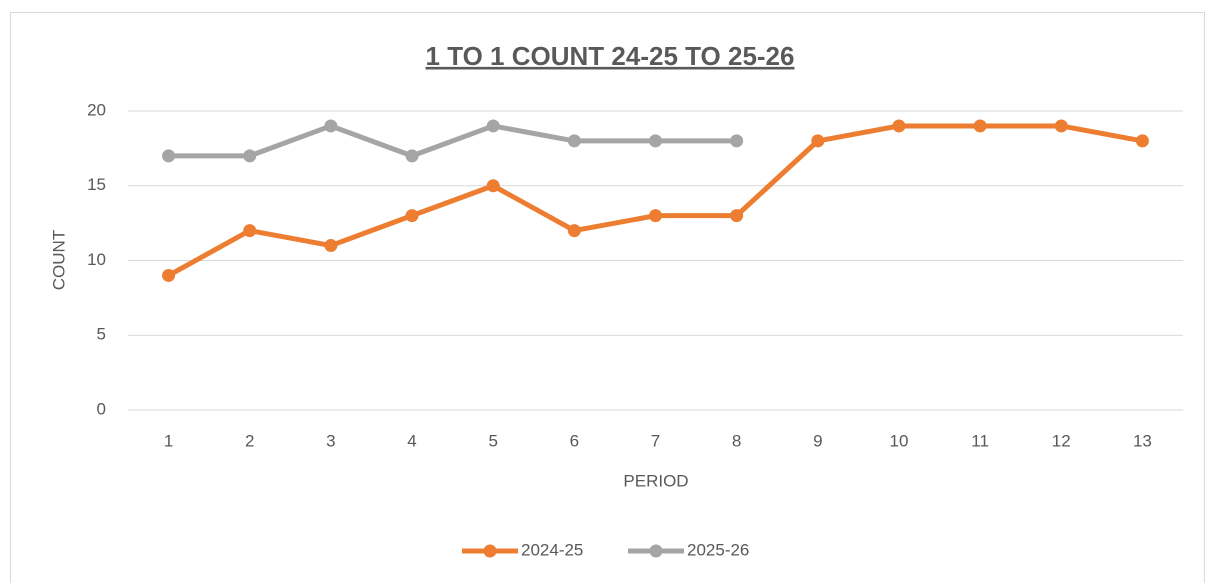  What do you see at coordinates (58, 260) in the screenshot?
I see `y-axis-label: COUNT` at bounding box center [58, 260].